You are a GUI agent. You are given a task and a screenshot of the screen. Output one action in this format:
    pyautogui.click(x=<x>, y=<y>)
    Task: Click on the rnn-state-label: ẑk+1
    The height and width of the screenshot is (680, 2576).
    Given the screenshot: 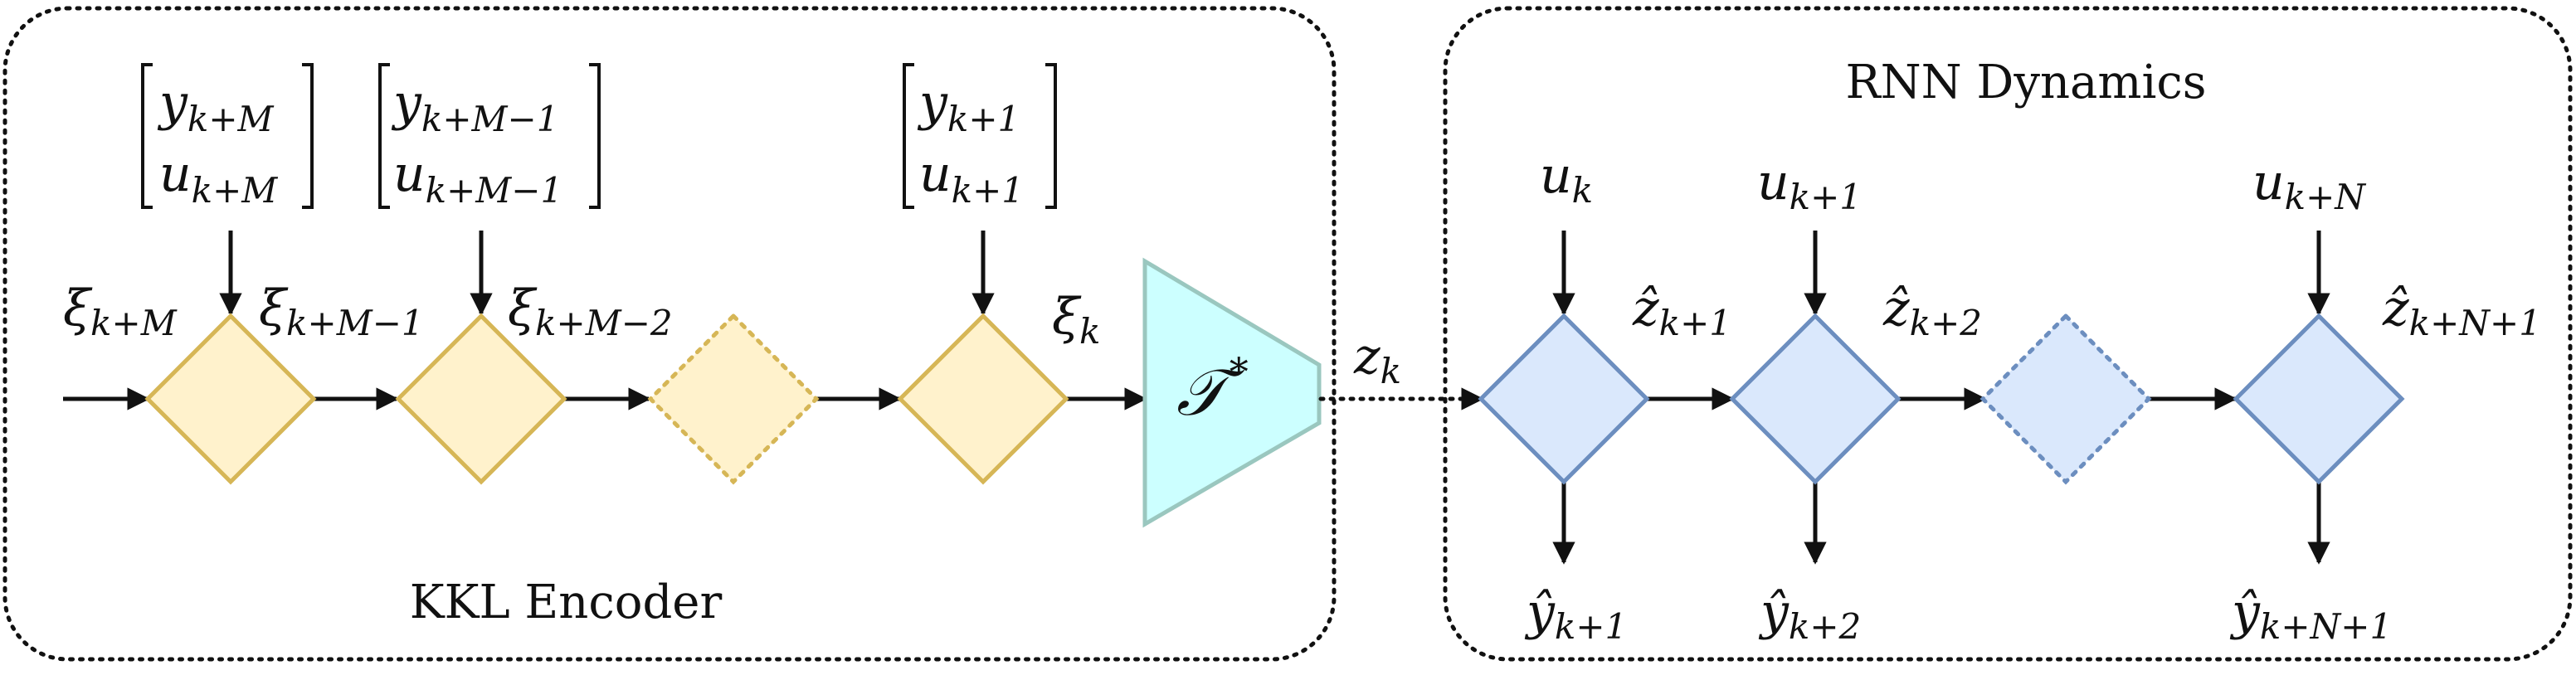 What is the action you would take?
    pyautogui.click(x=1681, y=311)
    